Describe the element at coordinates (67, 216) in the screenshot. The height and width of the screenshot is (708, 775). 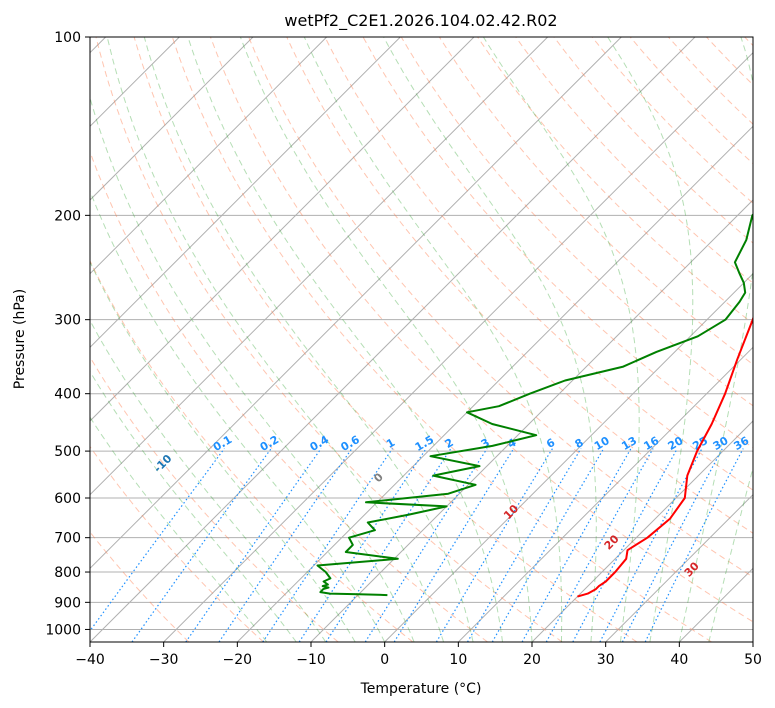
I see `y-tick-label: 200` at that location.